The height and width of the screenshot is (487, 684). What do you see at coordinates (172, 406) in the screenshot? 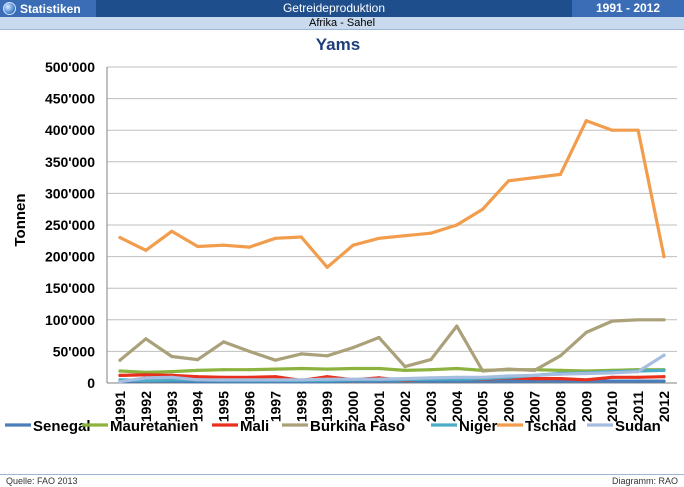
I see `x-tick-label: 1993` at bounding box center [172, 406].